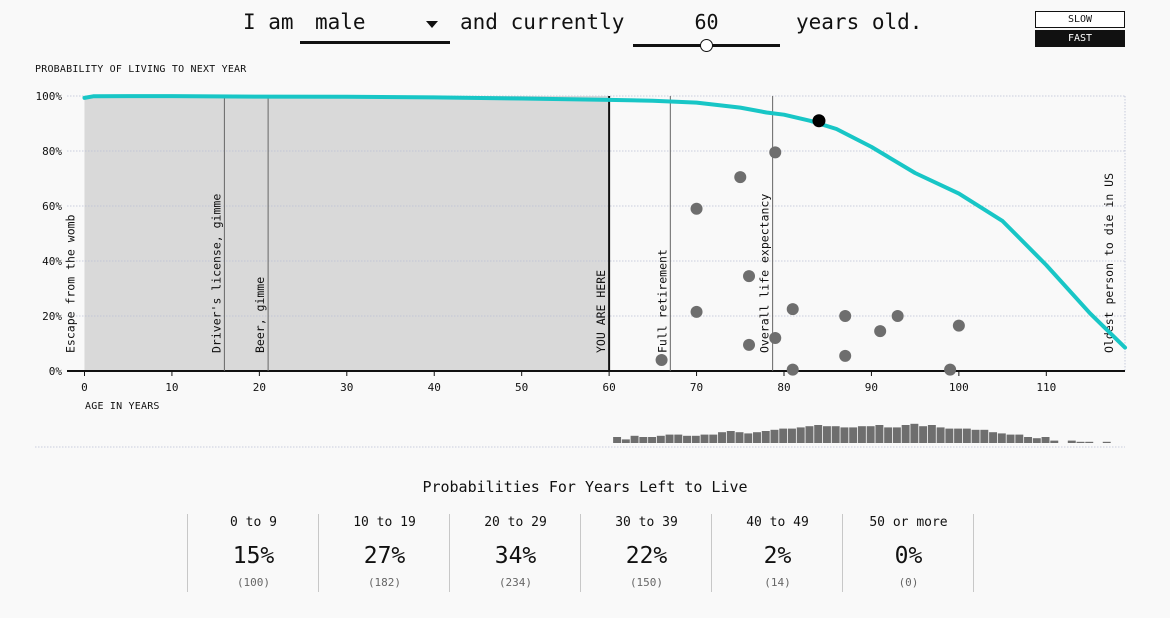 The width and height of the screenshot is (1170, 618). Describe the element at coordinates (171, 387) in the screenshot. I see `x-tick-label: 10` at that location.